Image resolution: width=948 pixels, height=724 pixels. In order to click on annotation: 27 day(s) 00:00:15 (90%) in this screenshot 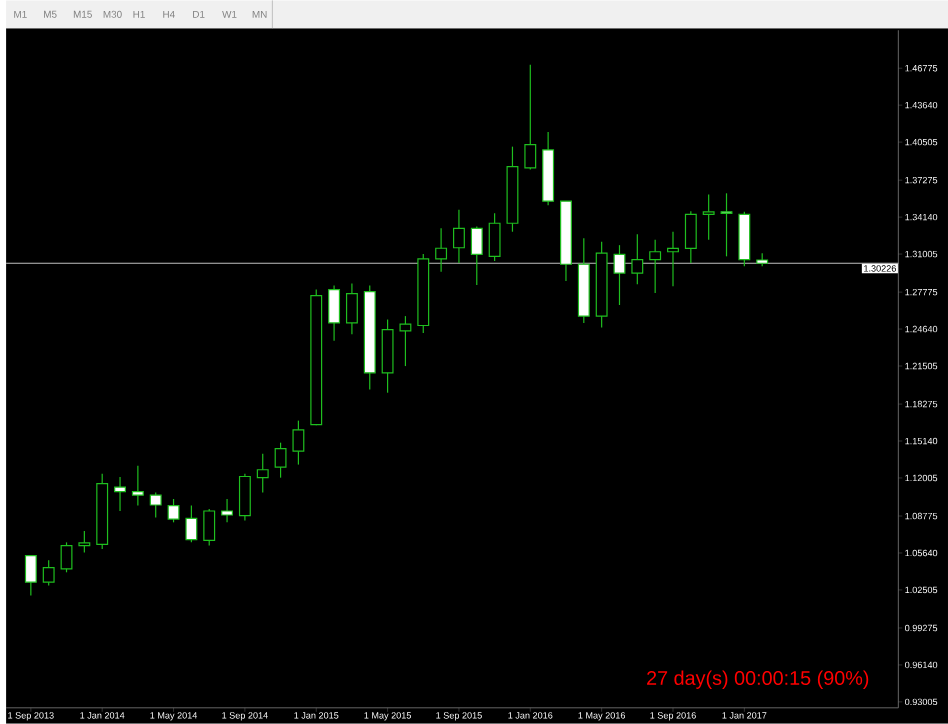, I will do `click(758, 680)`.